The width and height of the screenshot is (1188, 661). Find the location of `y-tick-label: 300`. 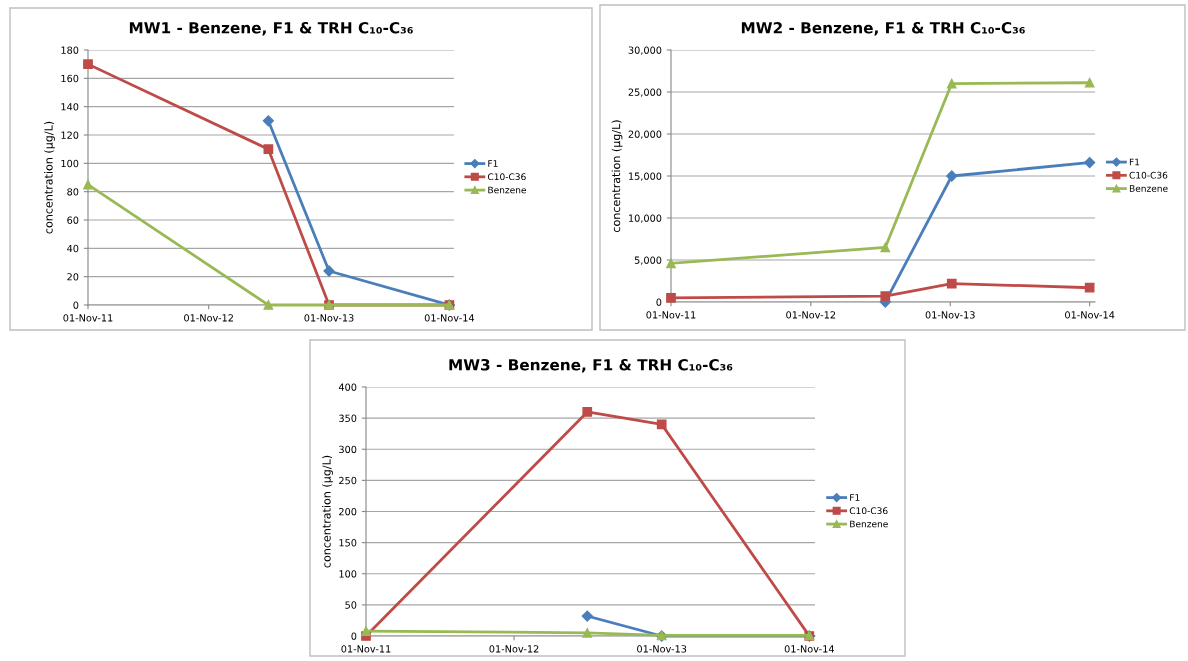

y-tick-label: 300 is located at coordinates (348, 449).